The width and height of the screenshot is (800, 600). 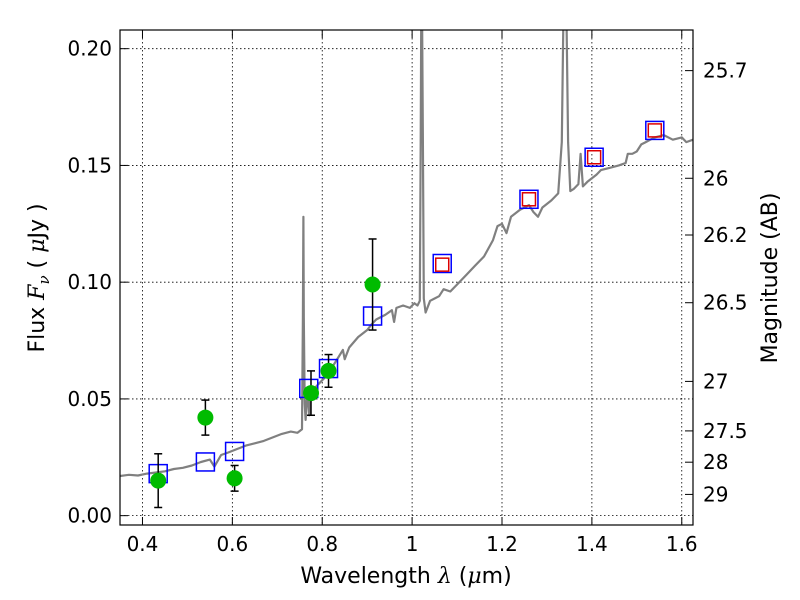 What do you see at coordinates (715, 381) in the screenshot?
I see `right-tick-label: 27` at bounding box center [715, 381].